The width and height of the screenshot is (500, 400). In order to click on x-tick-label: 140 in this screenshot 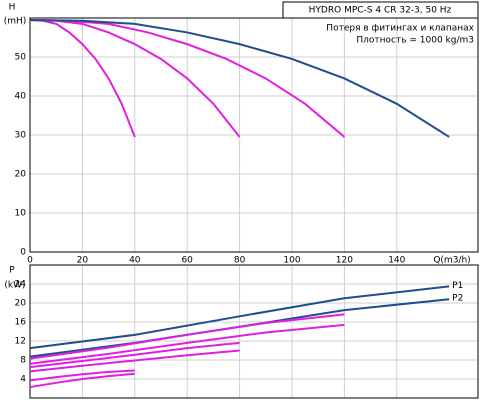, I will do `click(396, 261)`.